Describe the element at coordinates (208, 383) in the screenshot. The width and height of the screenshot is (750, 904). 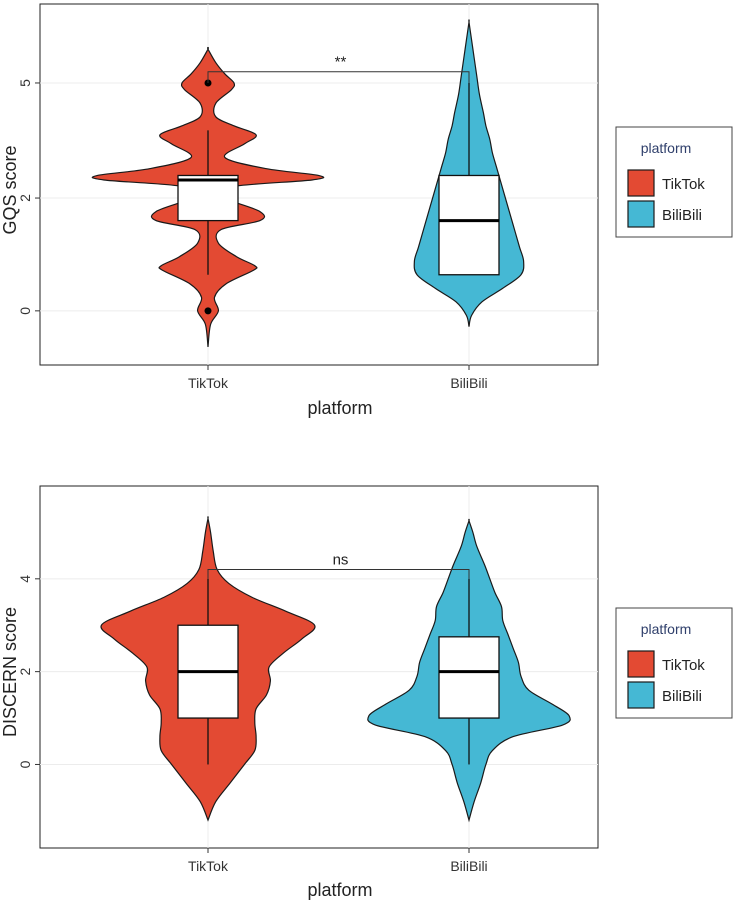
I see `gqs-x-tick-label: TikTok` at that location.